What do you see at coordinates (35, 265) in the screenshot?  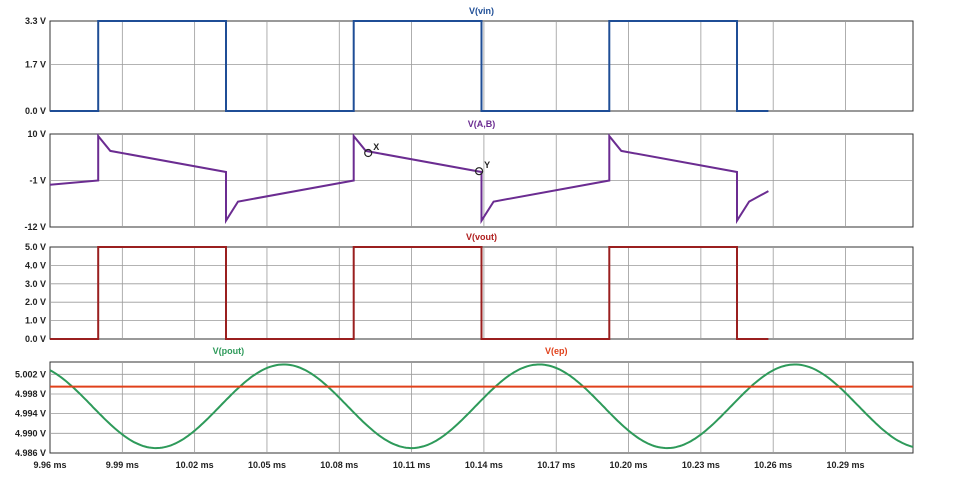 I see `y-tick-label: 4.0 V` at bounding box center [35, 265].